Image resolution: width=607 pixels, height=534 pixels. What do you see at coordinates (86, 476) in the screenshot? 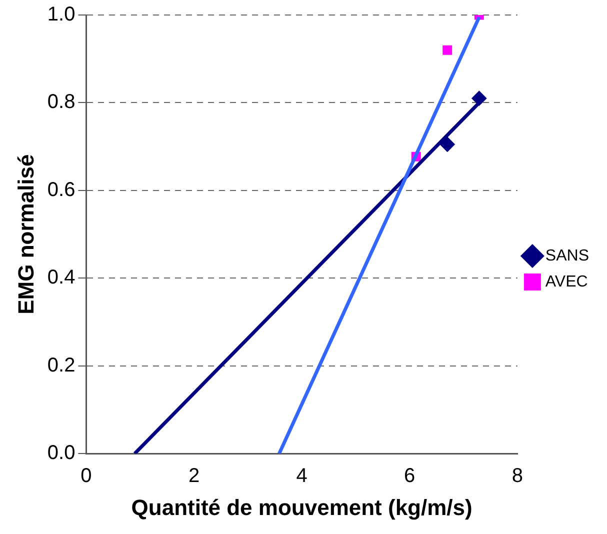
I see `x-tick-label: 0` at bounding box center [86, 476].